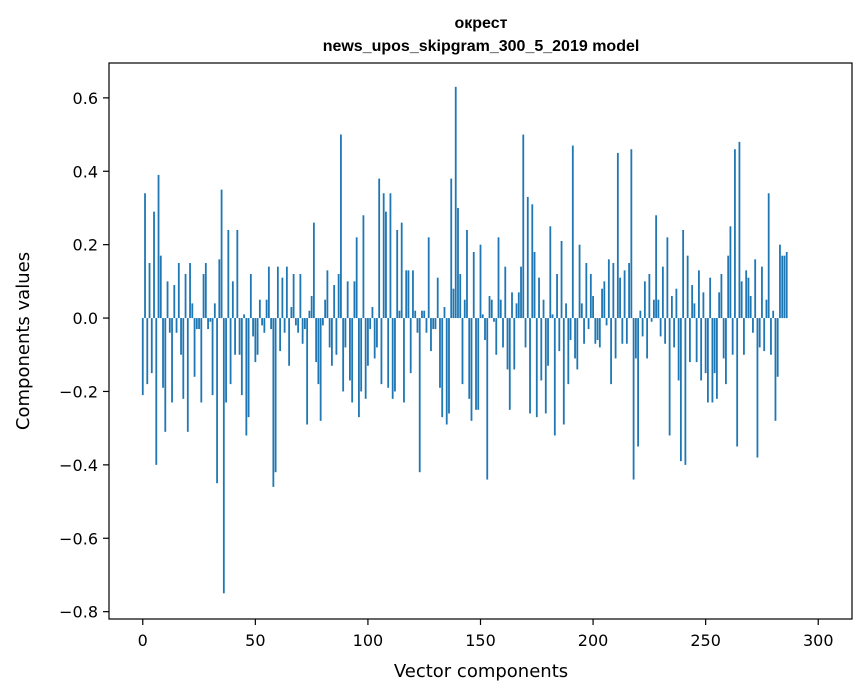  What do you see at coordinates (255, 640) in the screenshot?
I see `x-tick-label: 50` at bounding box center [255, 640].